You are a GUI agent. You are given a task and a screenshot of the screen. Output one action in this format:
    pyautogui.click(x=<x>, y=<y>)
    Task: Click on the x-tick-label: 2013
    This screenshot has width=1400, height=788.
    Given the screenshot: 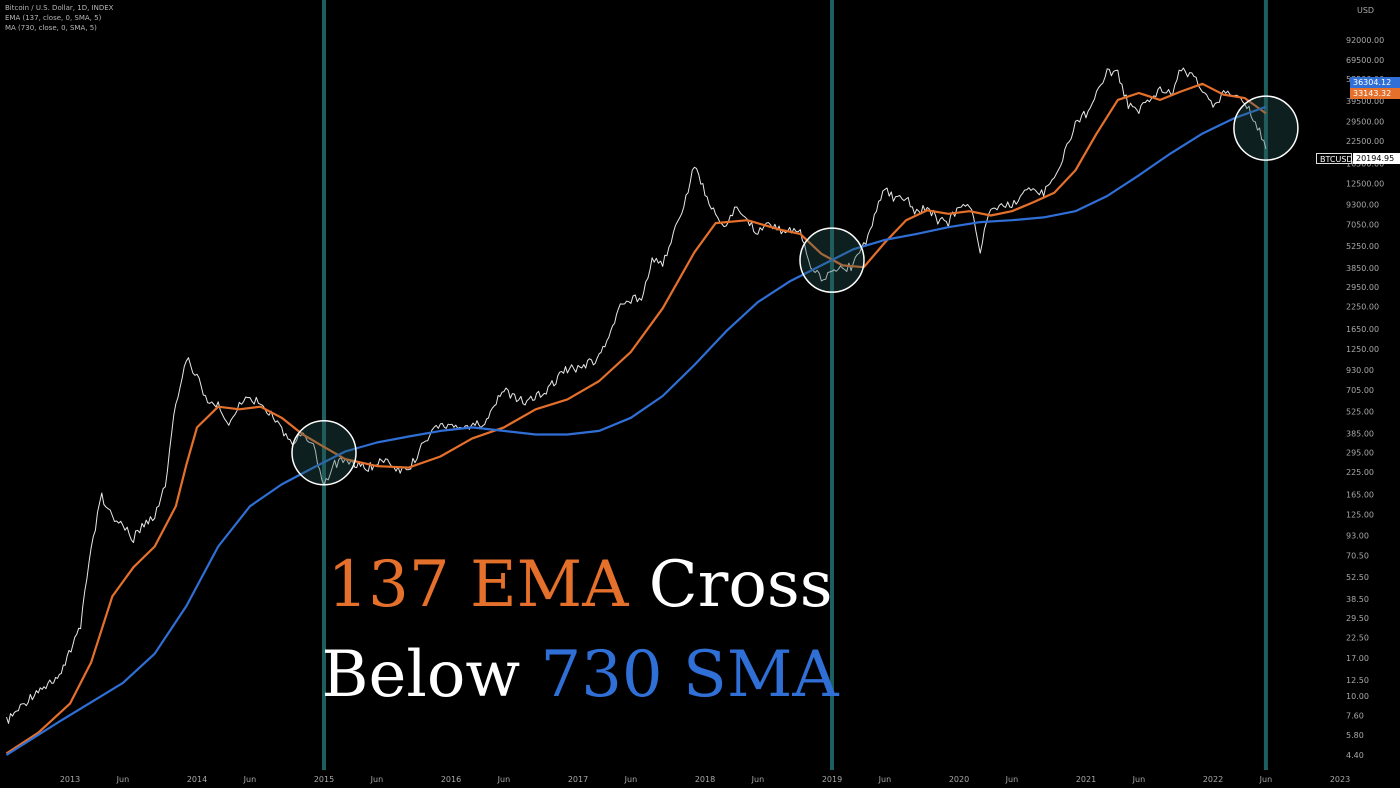 What is the action you would take?
    pyautogui.click(x=70, y=779)
    